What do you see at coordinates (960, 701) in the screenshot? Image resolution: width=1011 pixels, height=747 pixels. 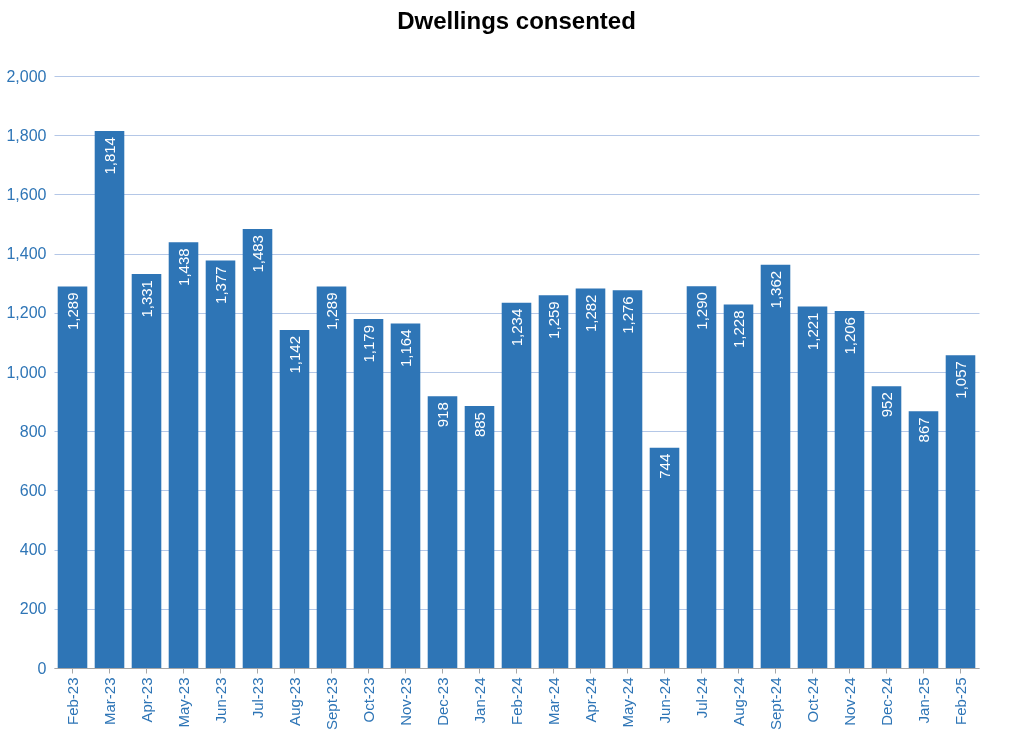 I see `x-tick-label: Feb-25` at bounding box center [960, 701].